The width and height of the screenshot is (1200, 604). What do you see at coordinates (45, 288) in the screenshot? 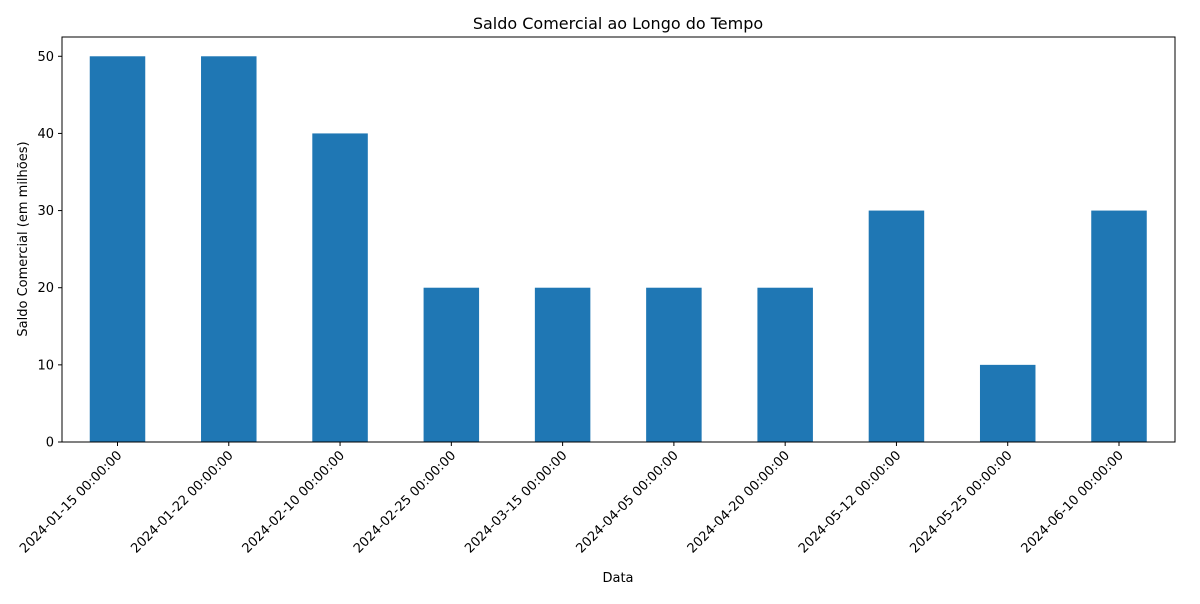
I see `y-tick-label: 20` at bounding box center [45, 288].